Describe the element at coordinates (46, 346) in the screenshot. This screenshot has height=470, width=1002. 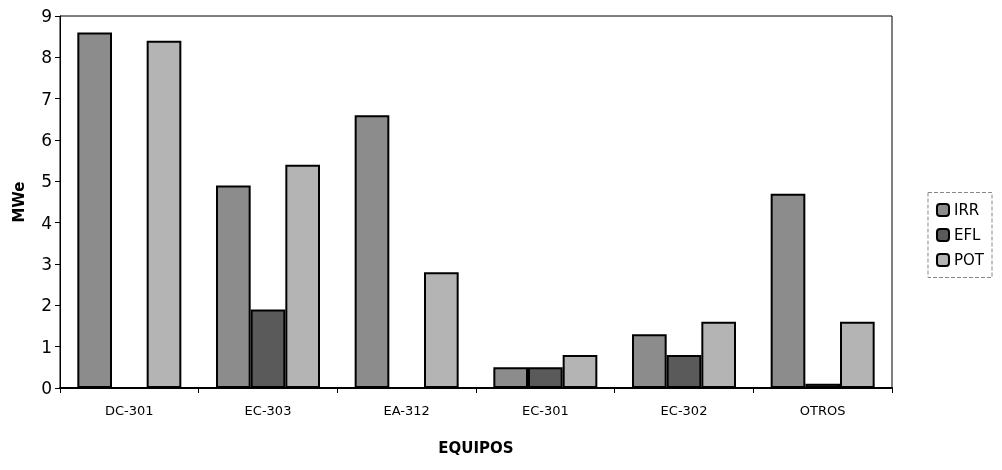
I see `y-tick-label: 1` at that location.